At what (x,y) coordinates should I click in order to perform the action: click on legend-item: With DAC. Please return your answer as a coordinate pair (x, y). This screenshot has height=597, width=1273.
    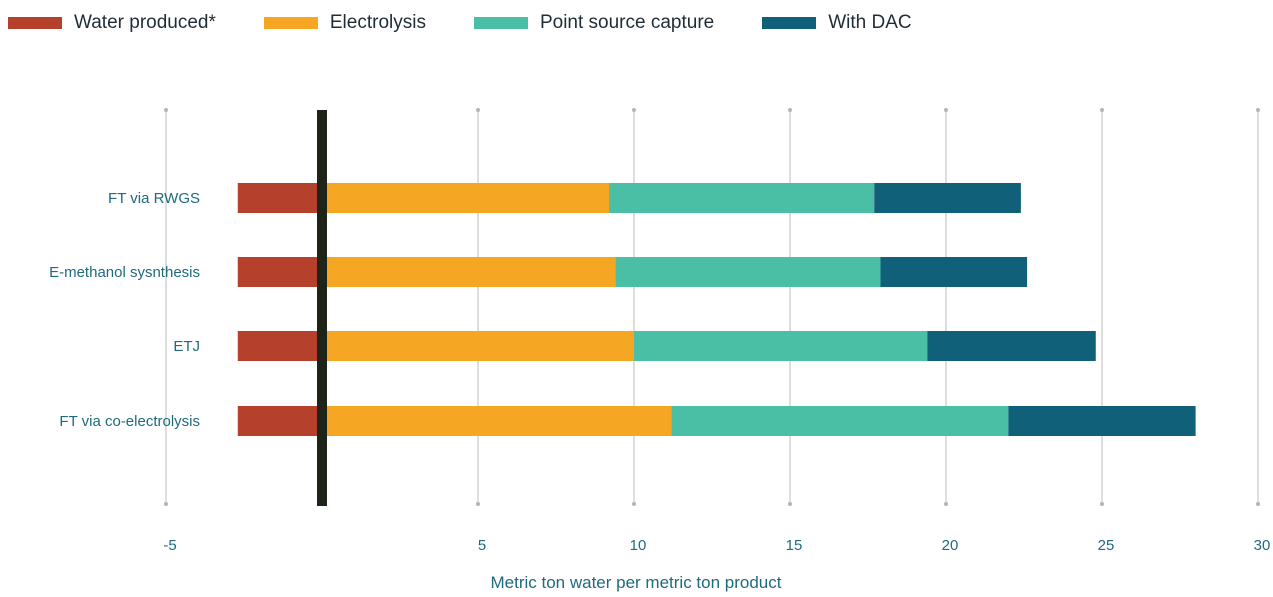
    Looking at the image, I should click on (837, 23).